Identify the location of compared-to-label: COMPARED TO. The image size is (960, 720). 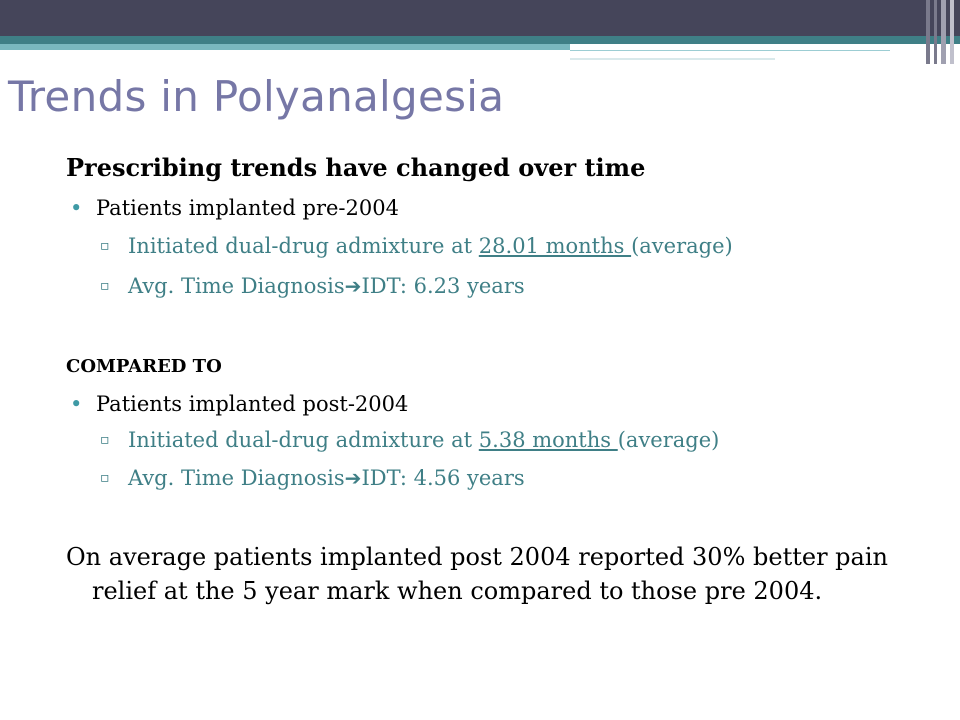
(144, 366).